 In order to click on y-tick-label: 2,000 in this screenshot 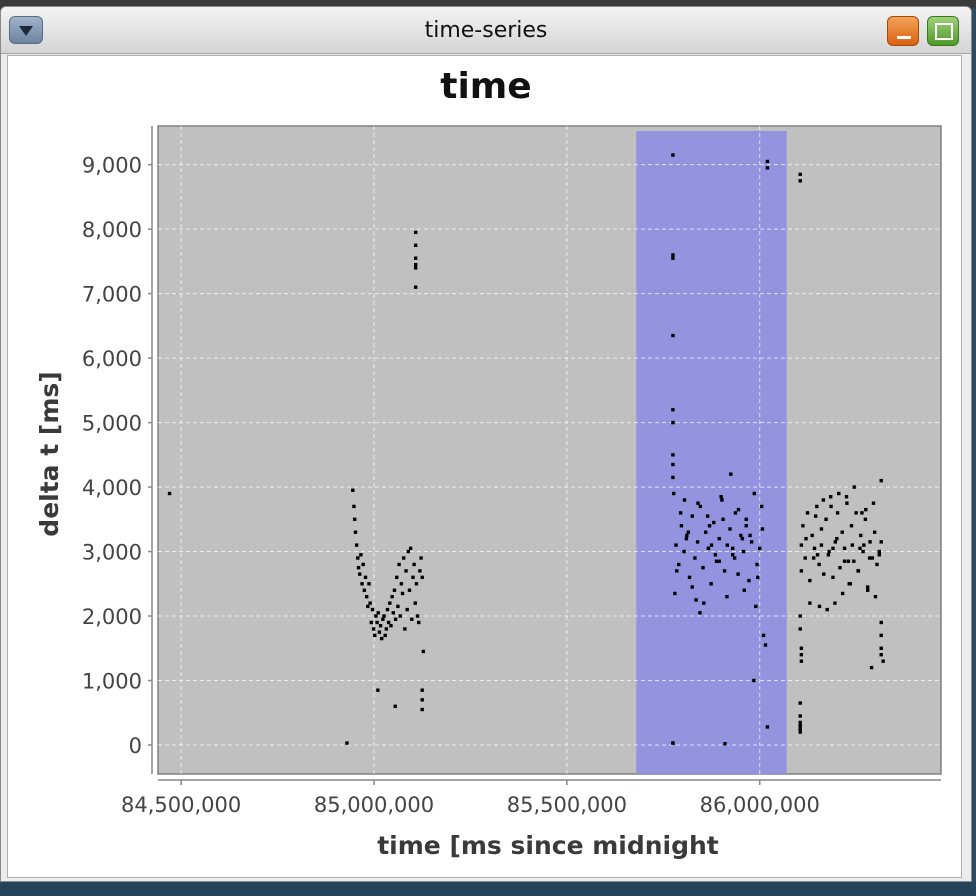, I will do `click(112, 617)`.